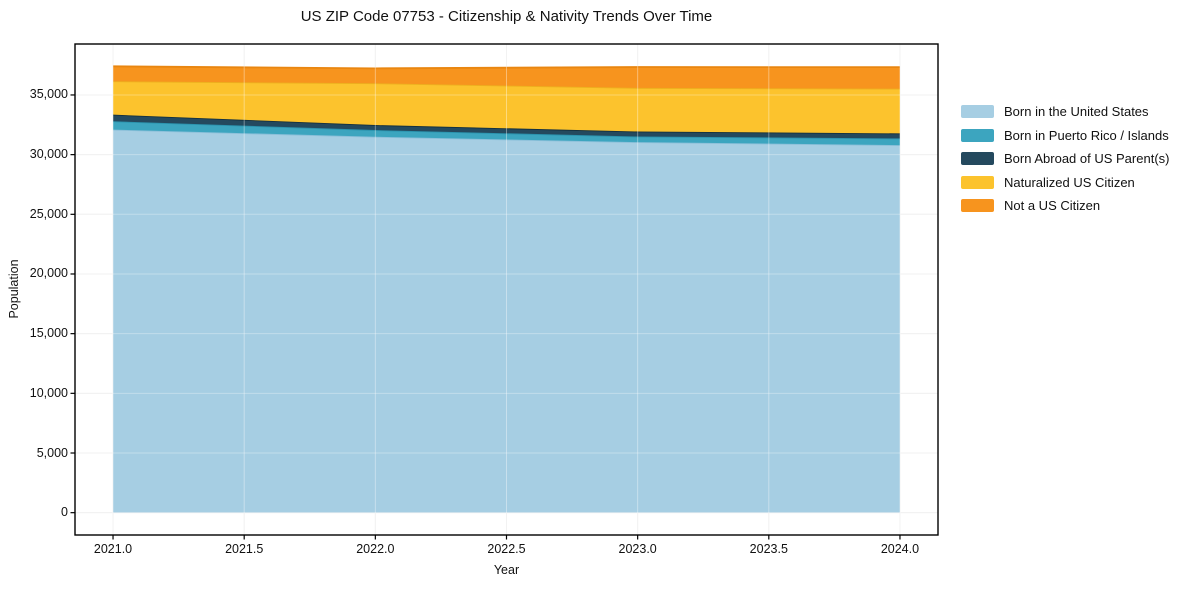  What do you see at coordinates (637, 549) in the screenshot?
I see `x-tick-label: 2023.0` at bounding box center [637, 549].